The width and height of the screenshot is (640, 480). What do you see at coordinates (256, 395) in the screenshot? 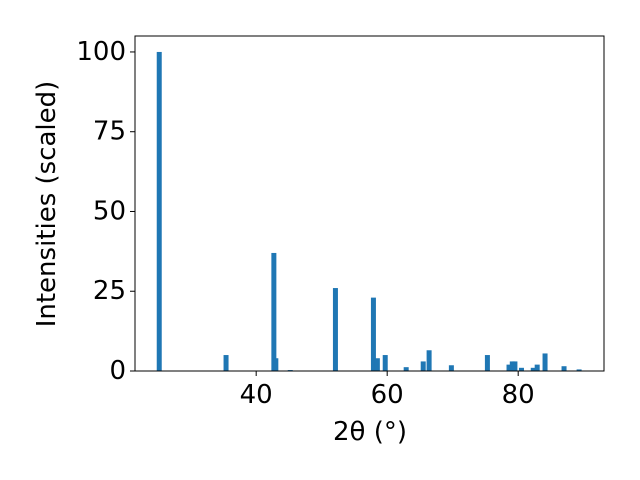
I see `x-tick-label: 40` at bounding box center [256, 395].